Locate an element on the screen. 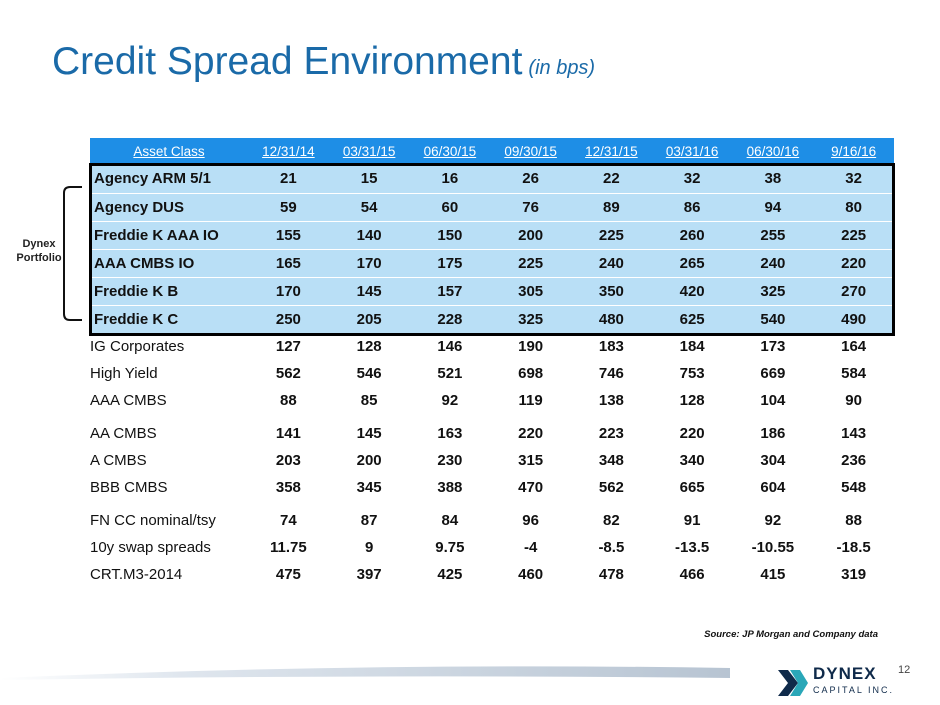 The height and width of the screenshot is (705, 940). row-value: 165 is located at coordinates (288, 263).